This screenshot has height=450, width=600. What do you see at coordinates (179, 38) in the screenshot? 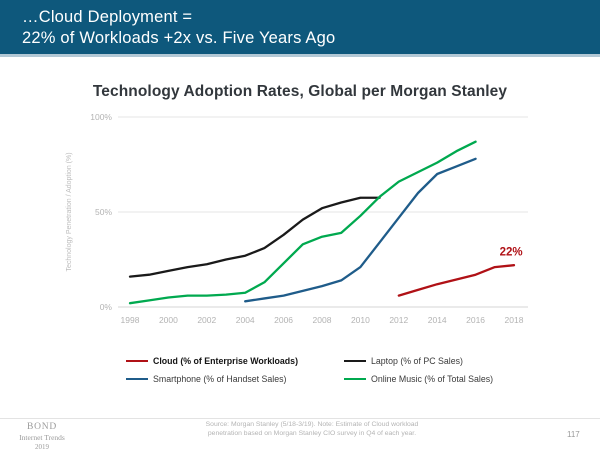
I see `slide-title-line2: 22% of Workloads +2x vs. Five Years Ago` at bounding box center [179, 38].